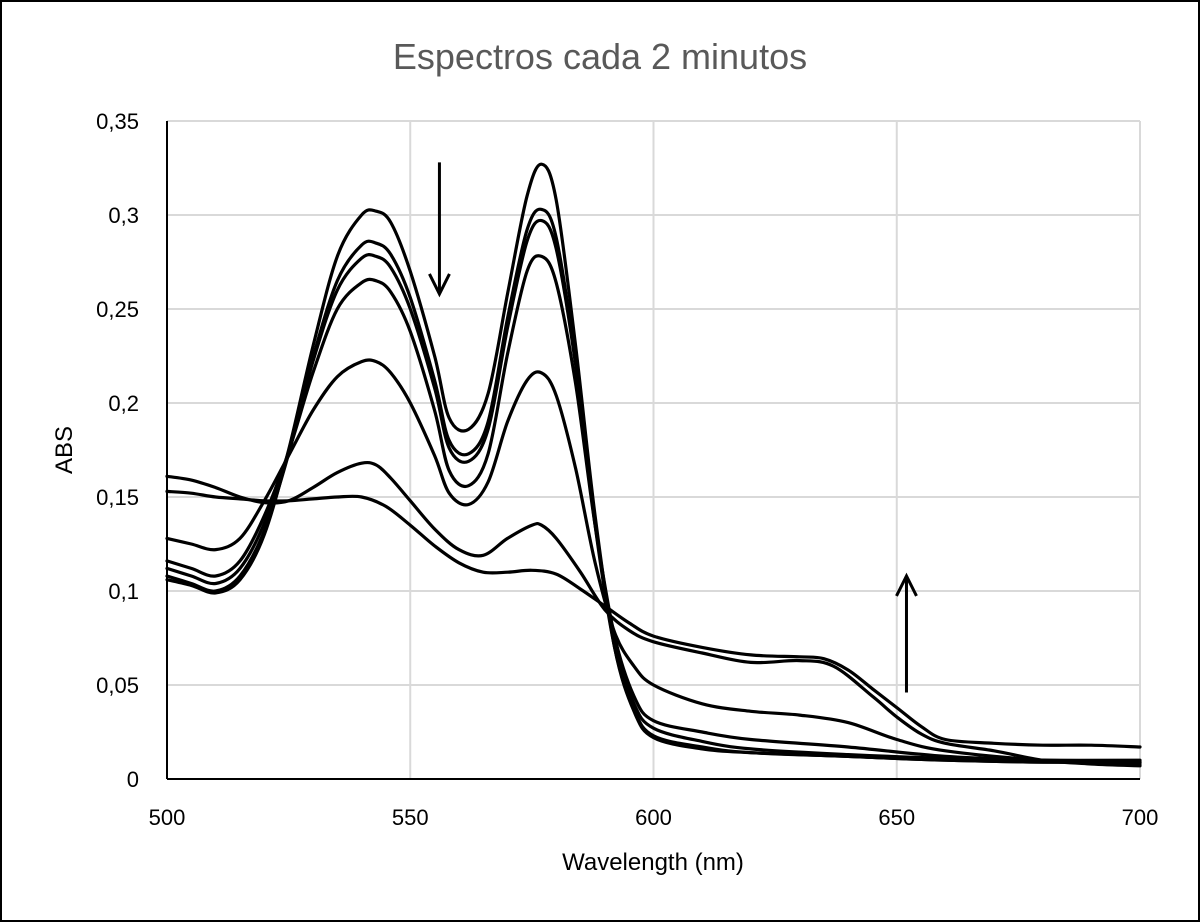 This screenshot has height=922, width=1200. Describe the element at coordinates (123, 591) in the screenshot. I see `y-tick-label: 0,1` at that location.